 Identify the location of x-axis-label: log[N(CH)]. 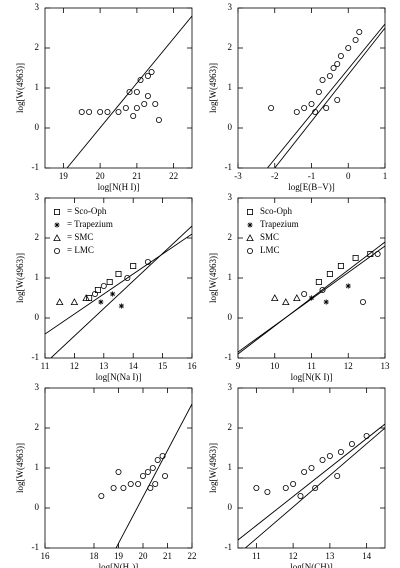
(311, 565).